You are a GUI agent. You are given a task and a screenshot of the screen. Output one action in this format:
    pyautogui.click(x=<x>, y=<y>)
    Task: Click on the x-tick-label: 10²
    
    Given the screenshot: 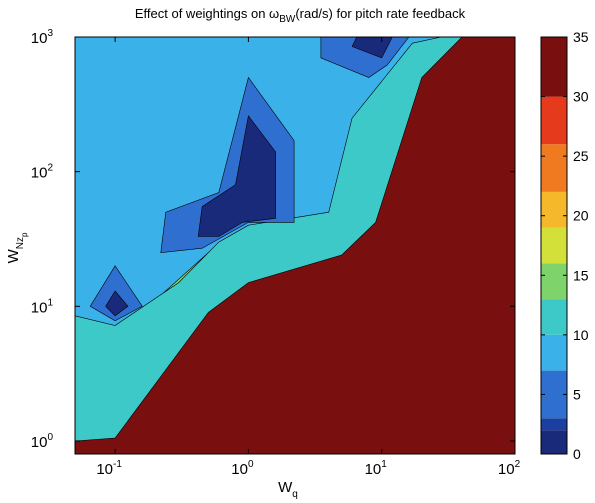 What is the action you would take?
    pyautogui.click(x=509, y=468)
    